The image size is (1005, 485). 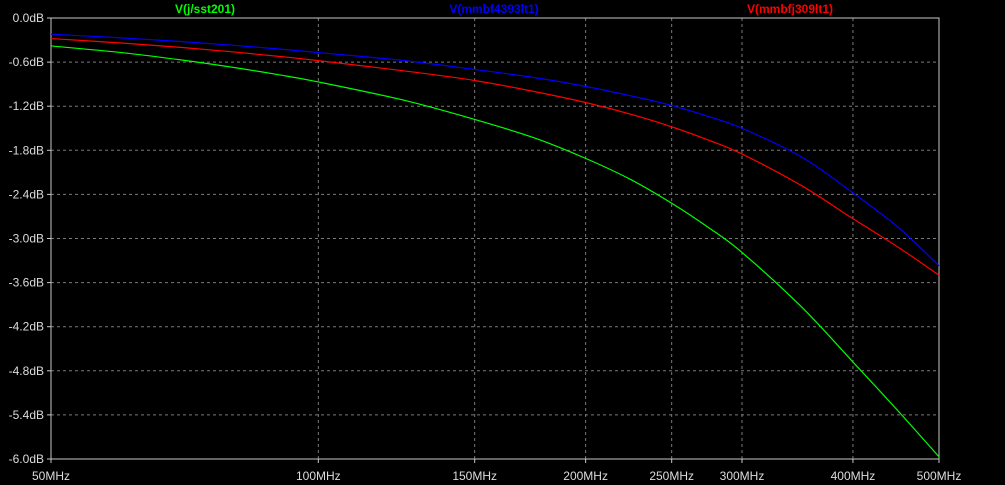 What do you see at coordinates (26, 106) in the screenshot?
I see `y-tick-label: -1.2dB` at bounding box center [26, 106].